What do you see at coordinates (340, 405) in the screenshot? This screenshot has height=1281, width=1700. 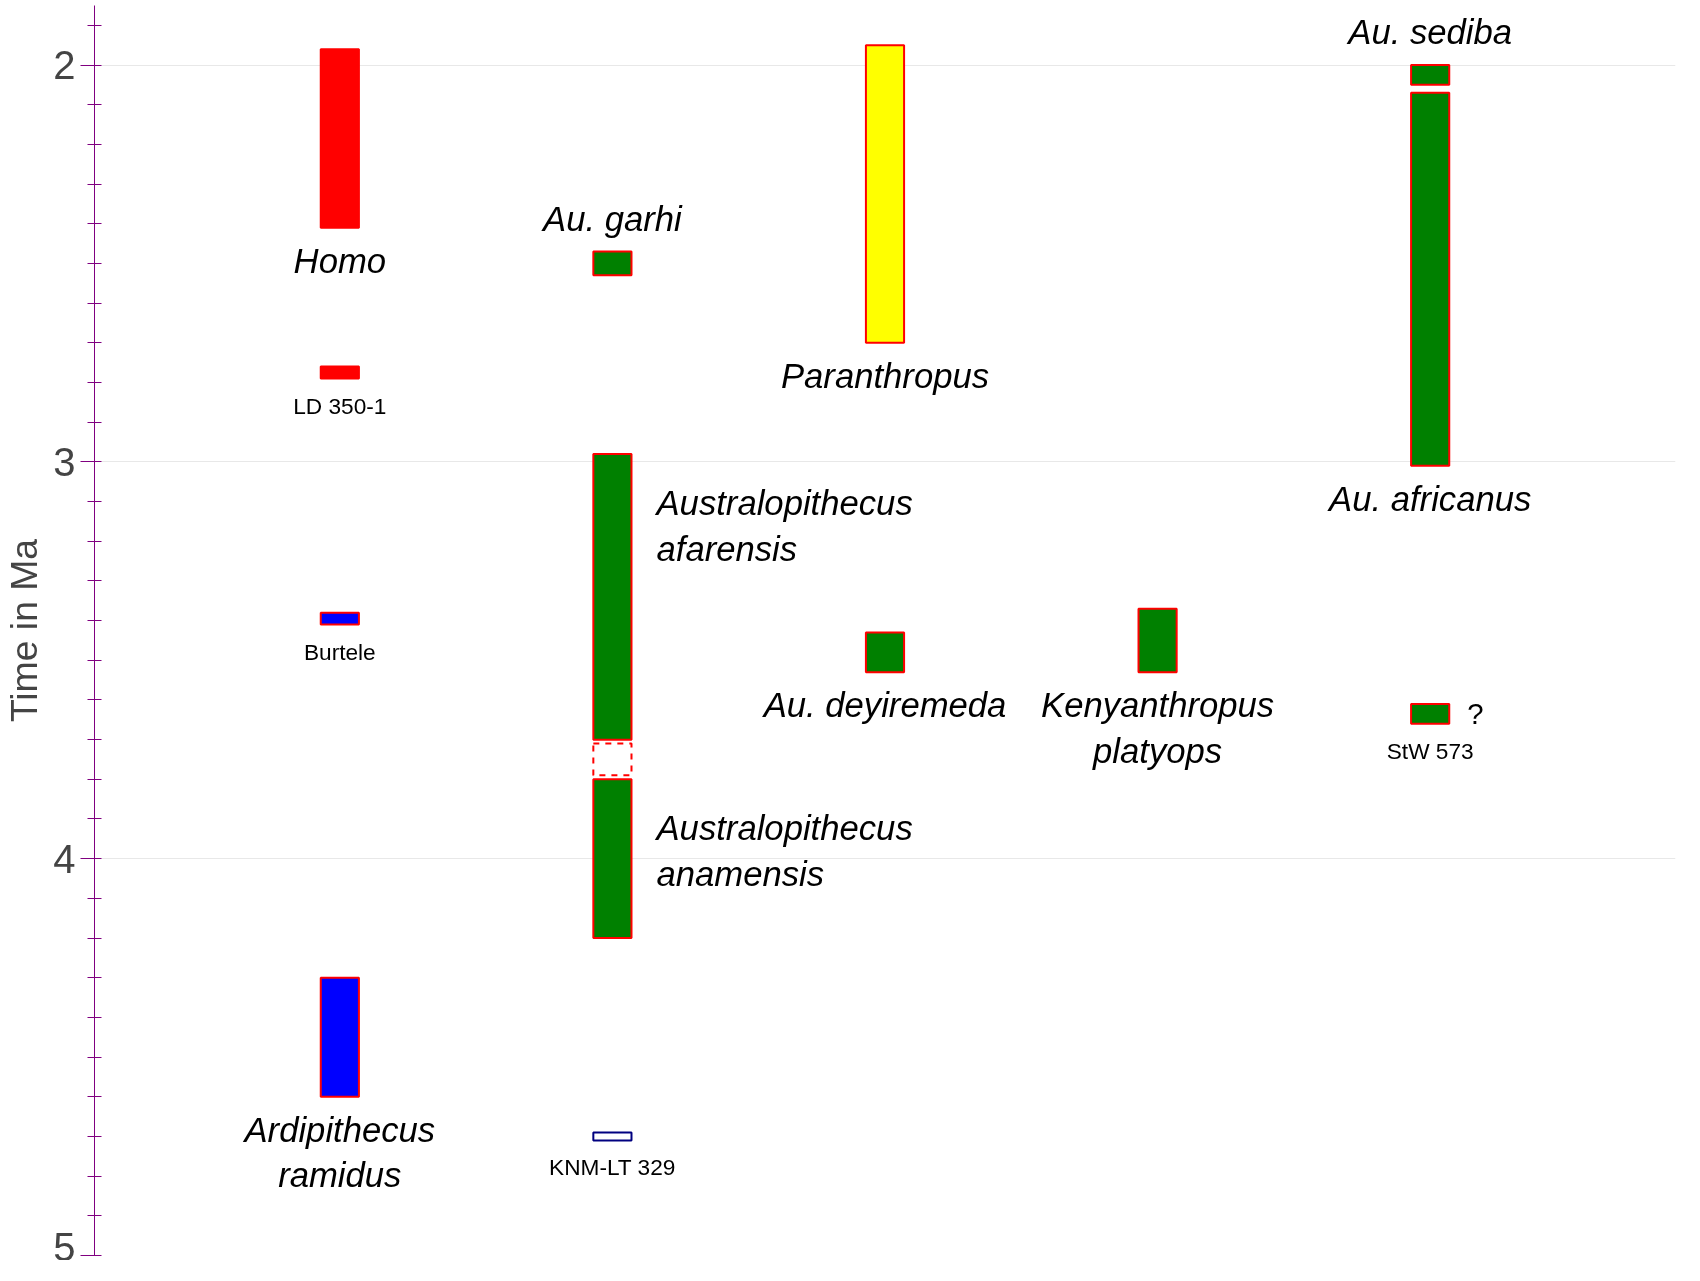 I see `series-label: LD 350-1` at bounding box center [340, 405].